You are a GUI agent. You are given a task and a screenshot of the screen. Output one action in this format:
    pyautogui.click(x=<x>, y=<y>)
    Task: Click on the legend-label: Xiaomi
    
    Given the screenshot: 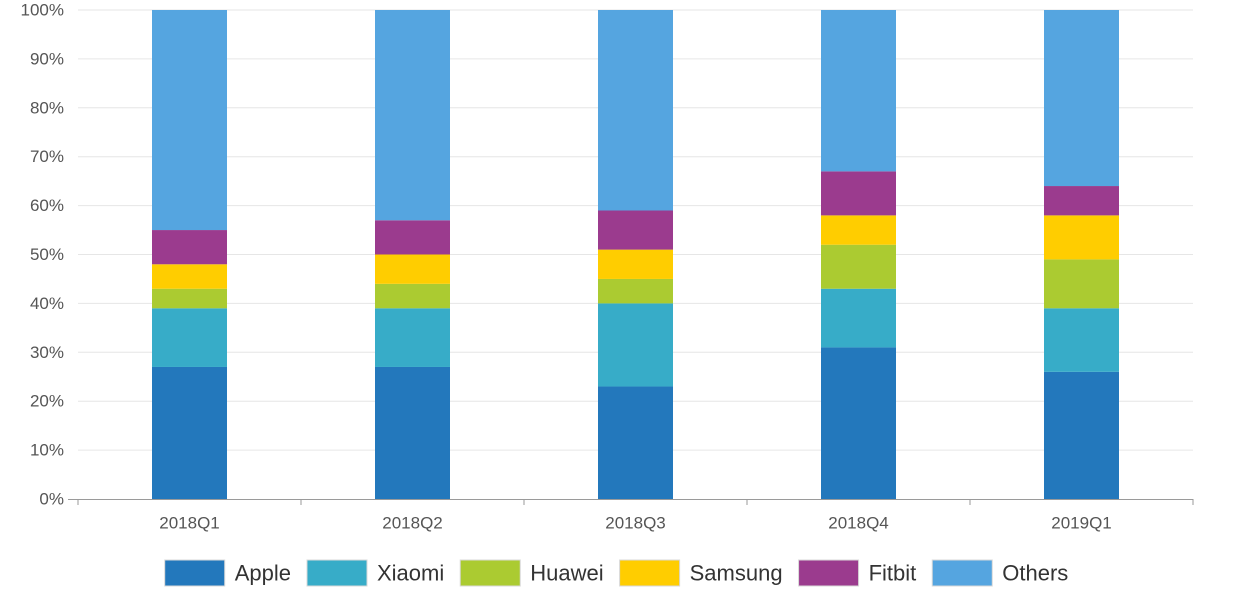 What is the action you would take?
    pyautogui.click(x=410, y=573)
    